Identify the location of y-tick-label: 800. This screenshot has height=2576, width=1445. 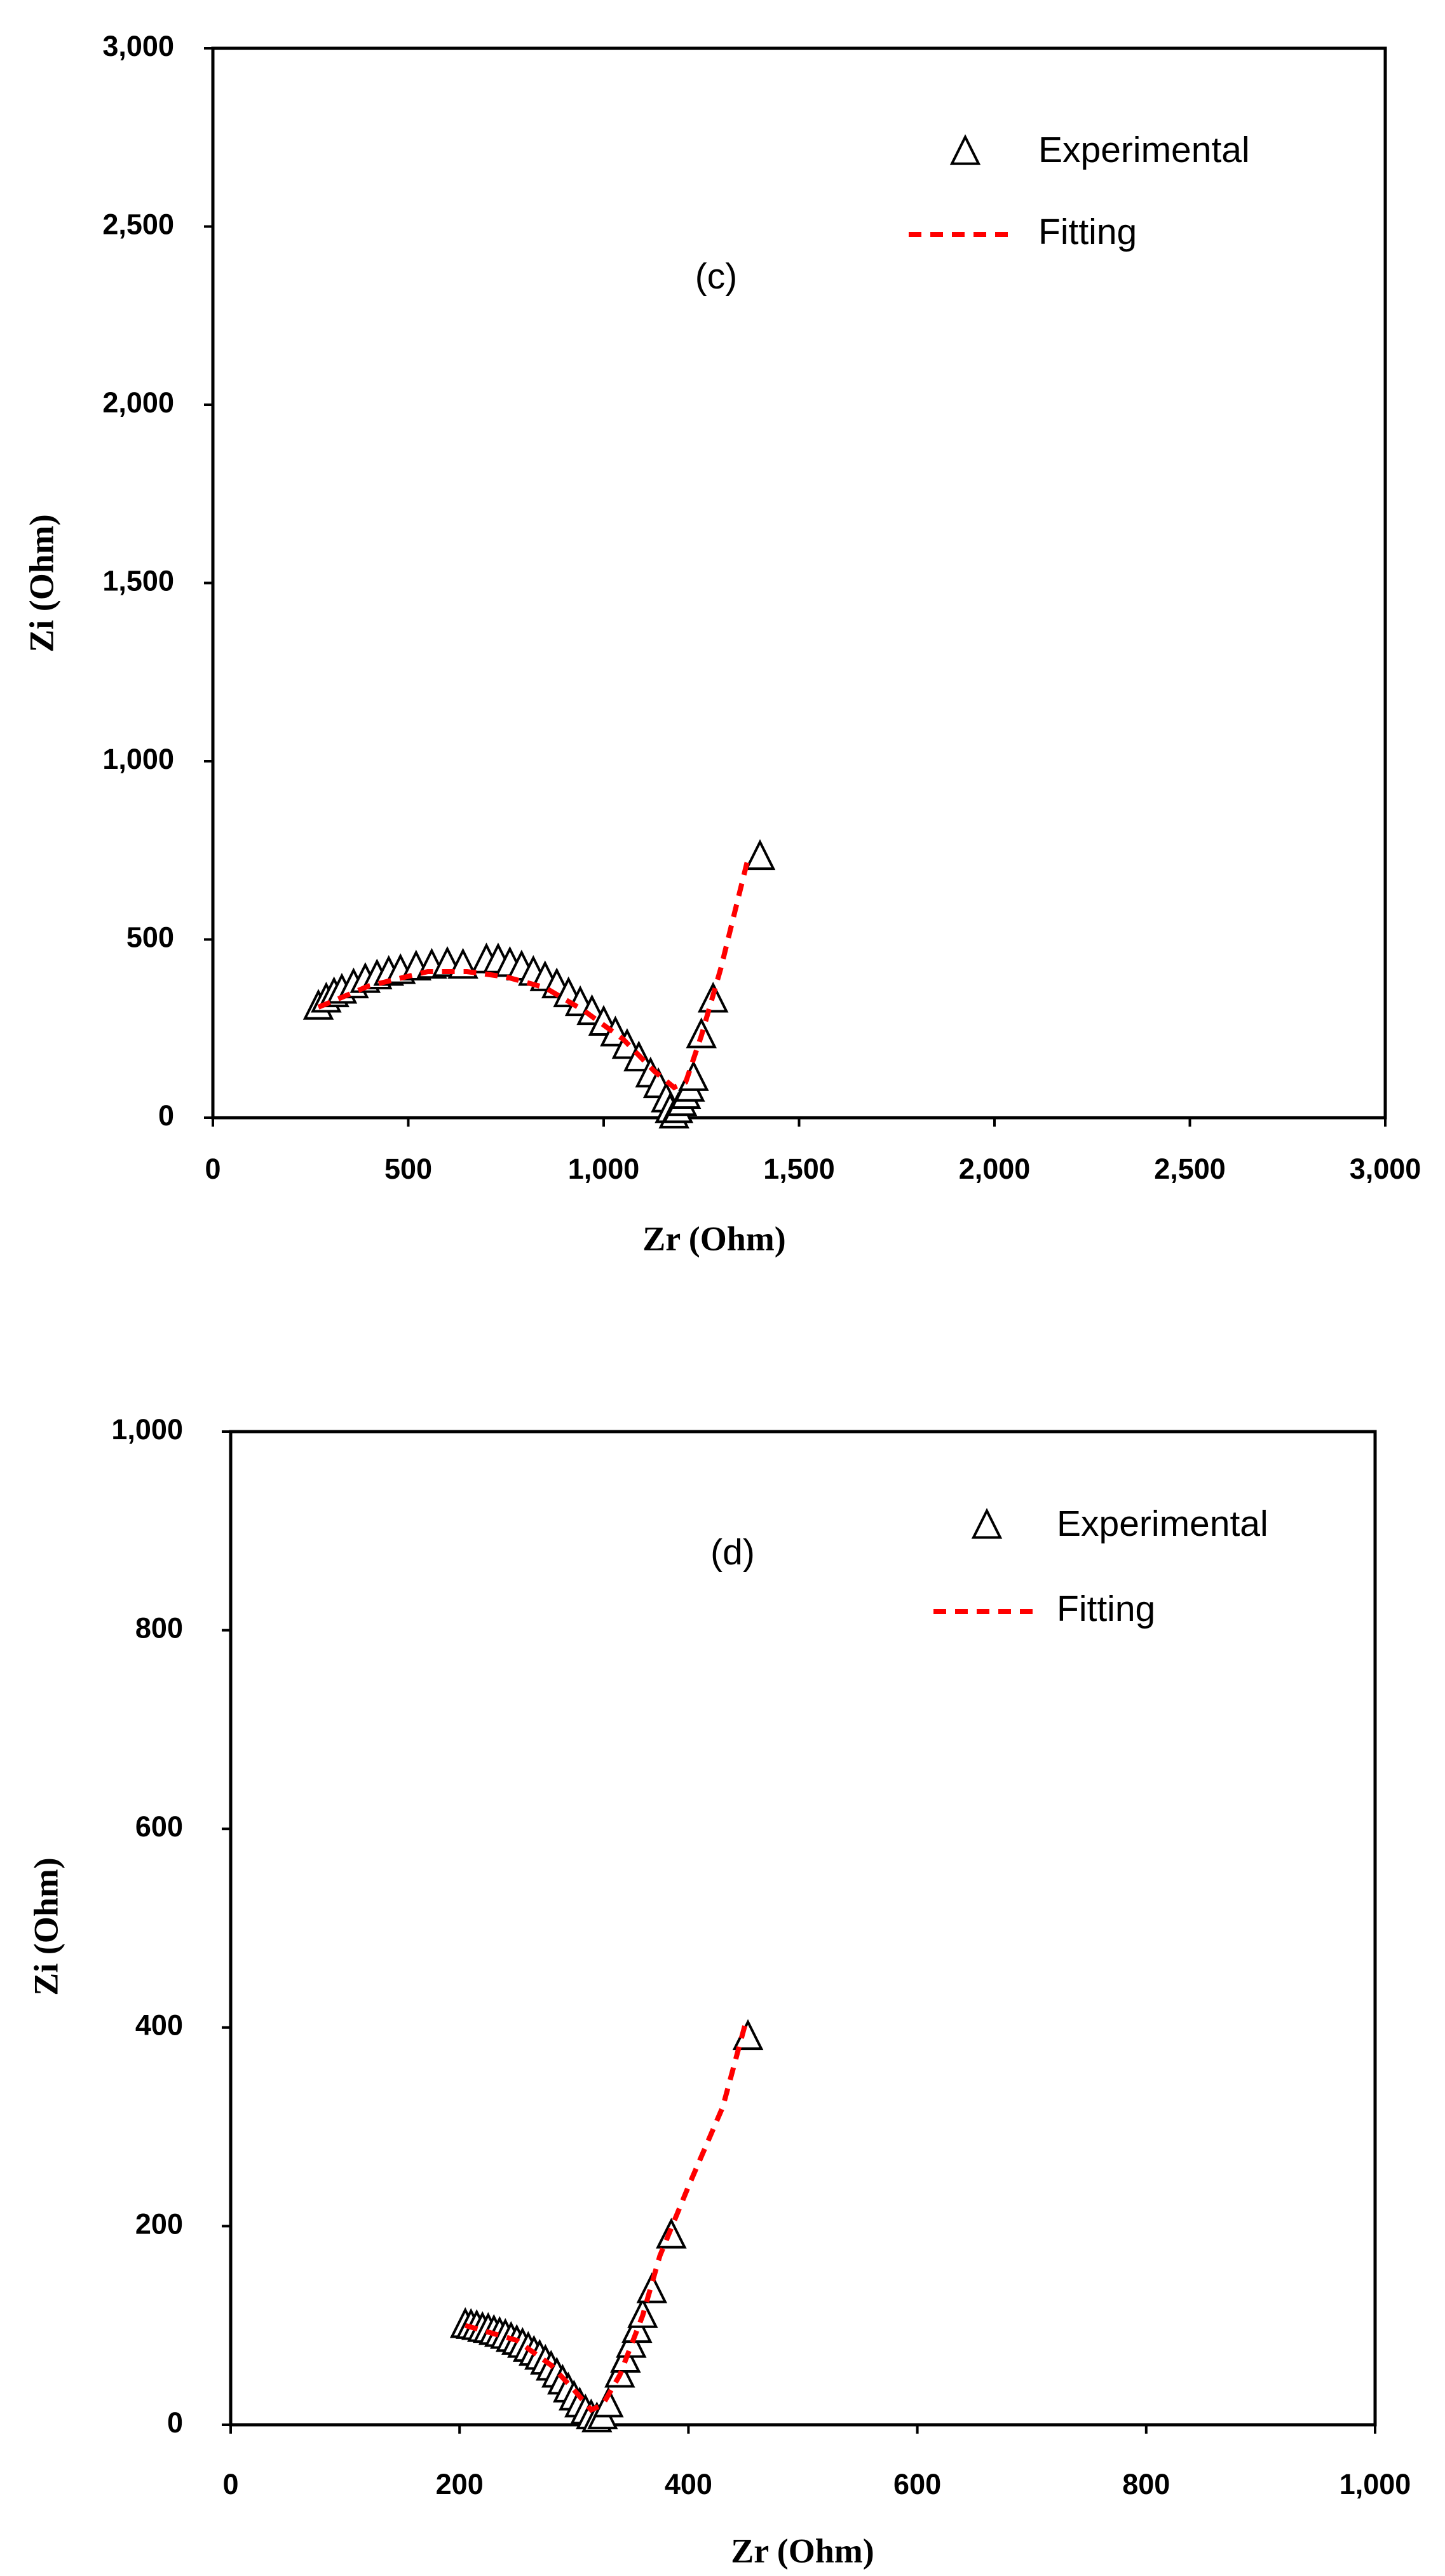
(159, 1627).